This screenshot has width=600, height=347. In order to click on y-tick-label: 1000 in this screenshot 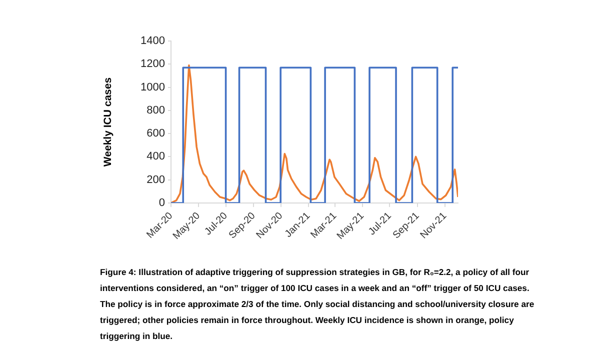, I will do `click(152, 87)`.